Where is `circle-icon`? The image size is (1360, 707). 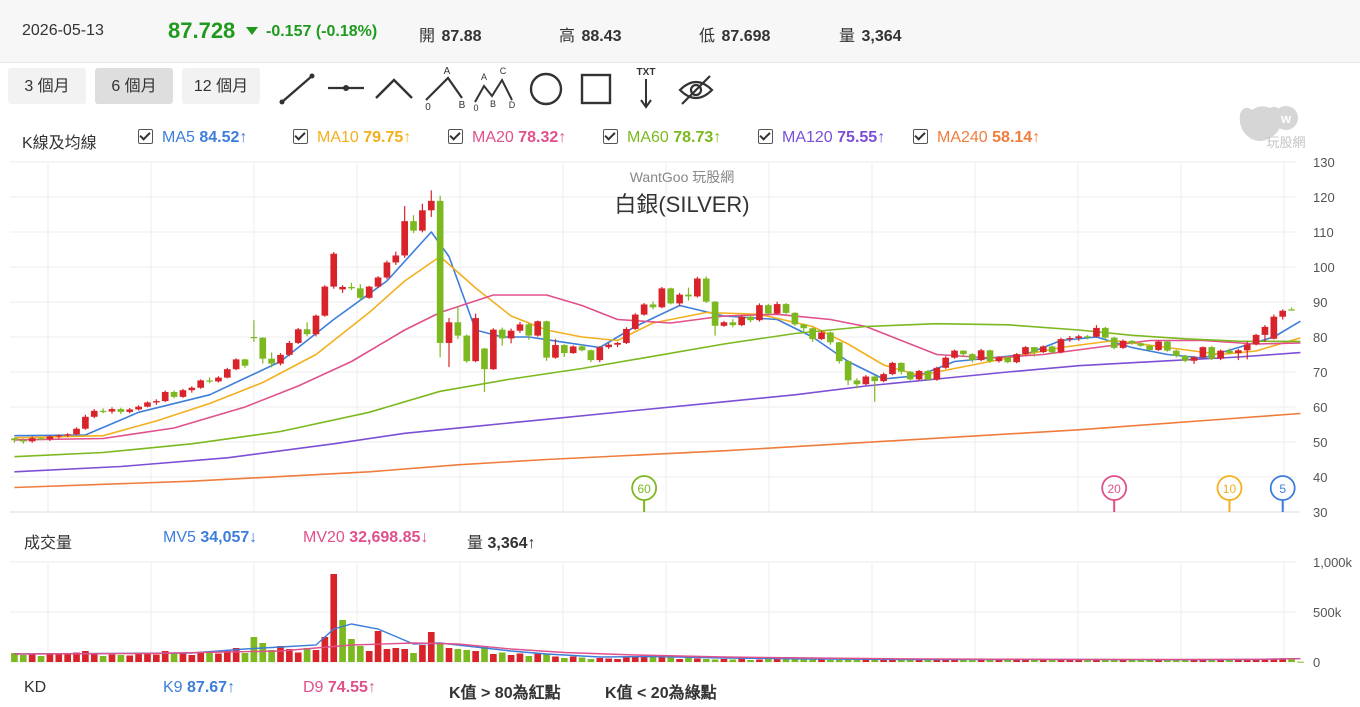
circle-icon is located at coordinates (546, 88).